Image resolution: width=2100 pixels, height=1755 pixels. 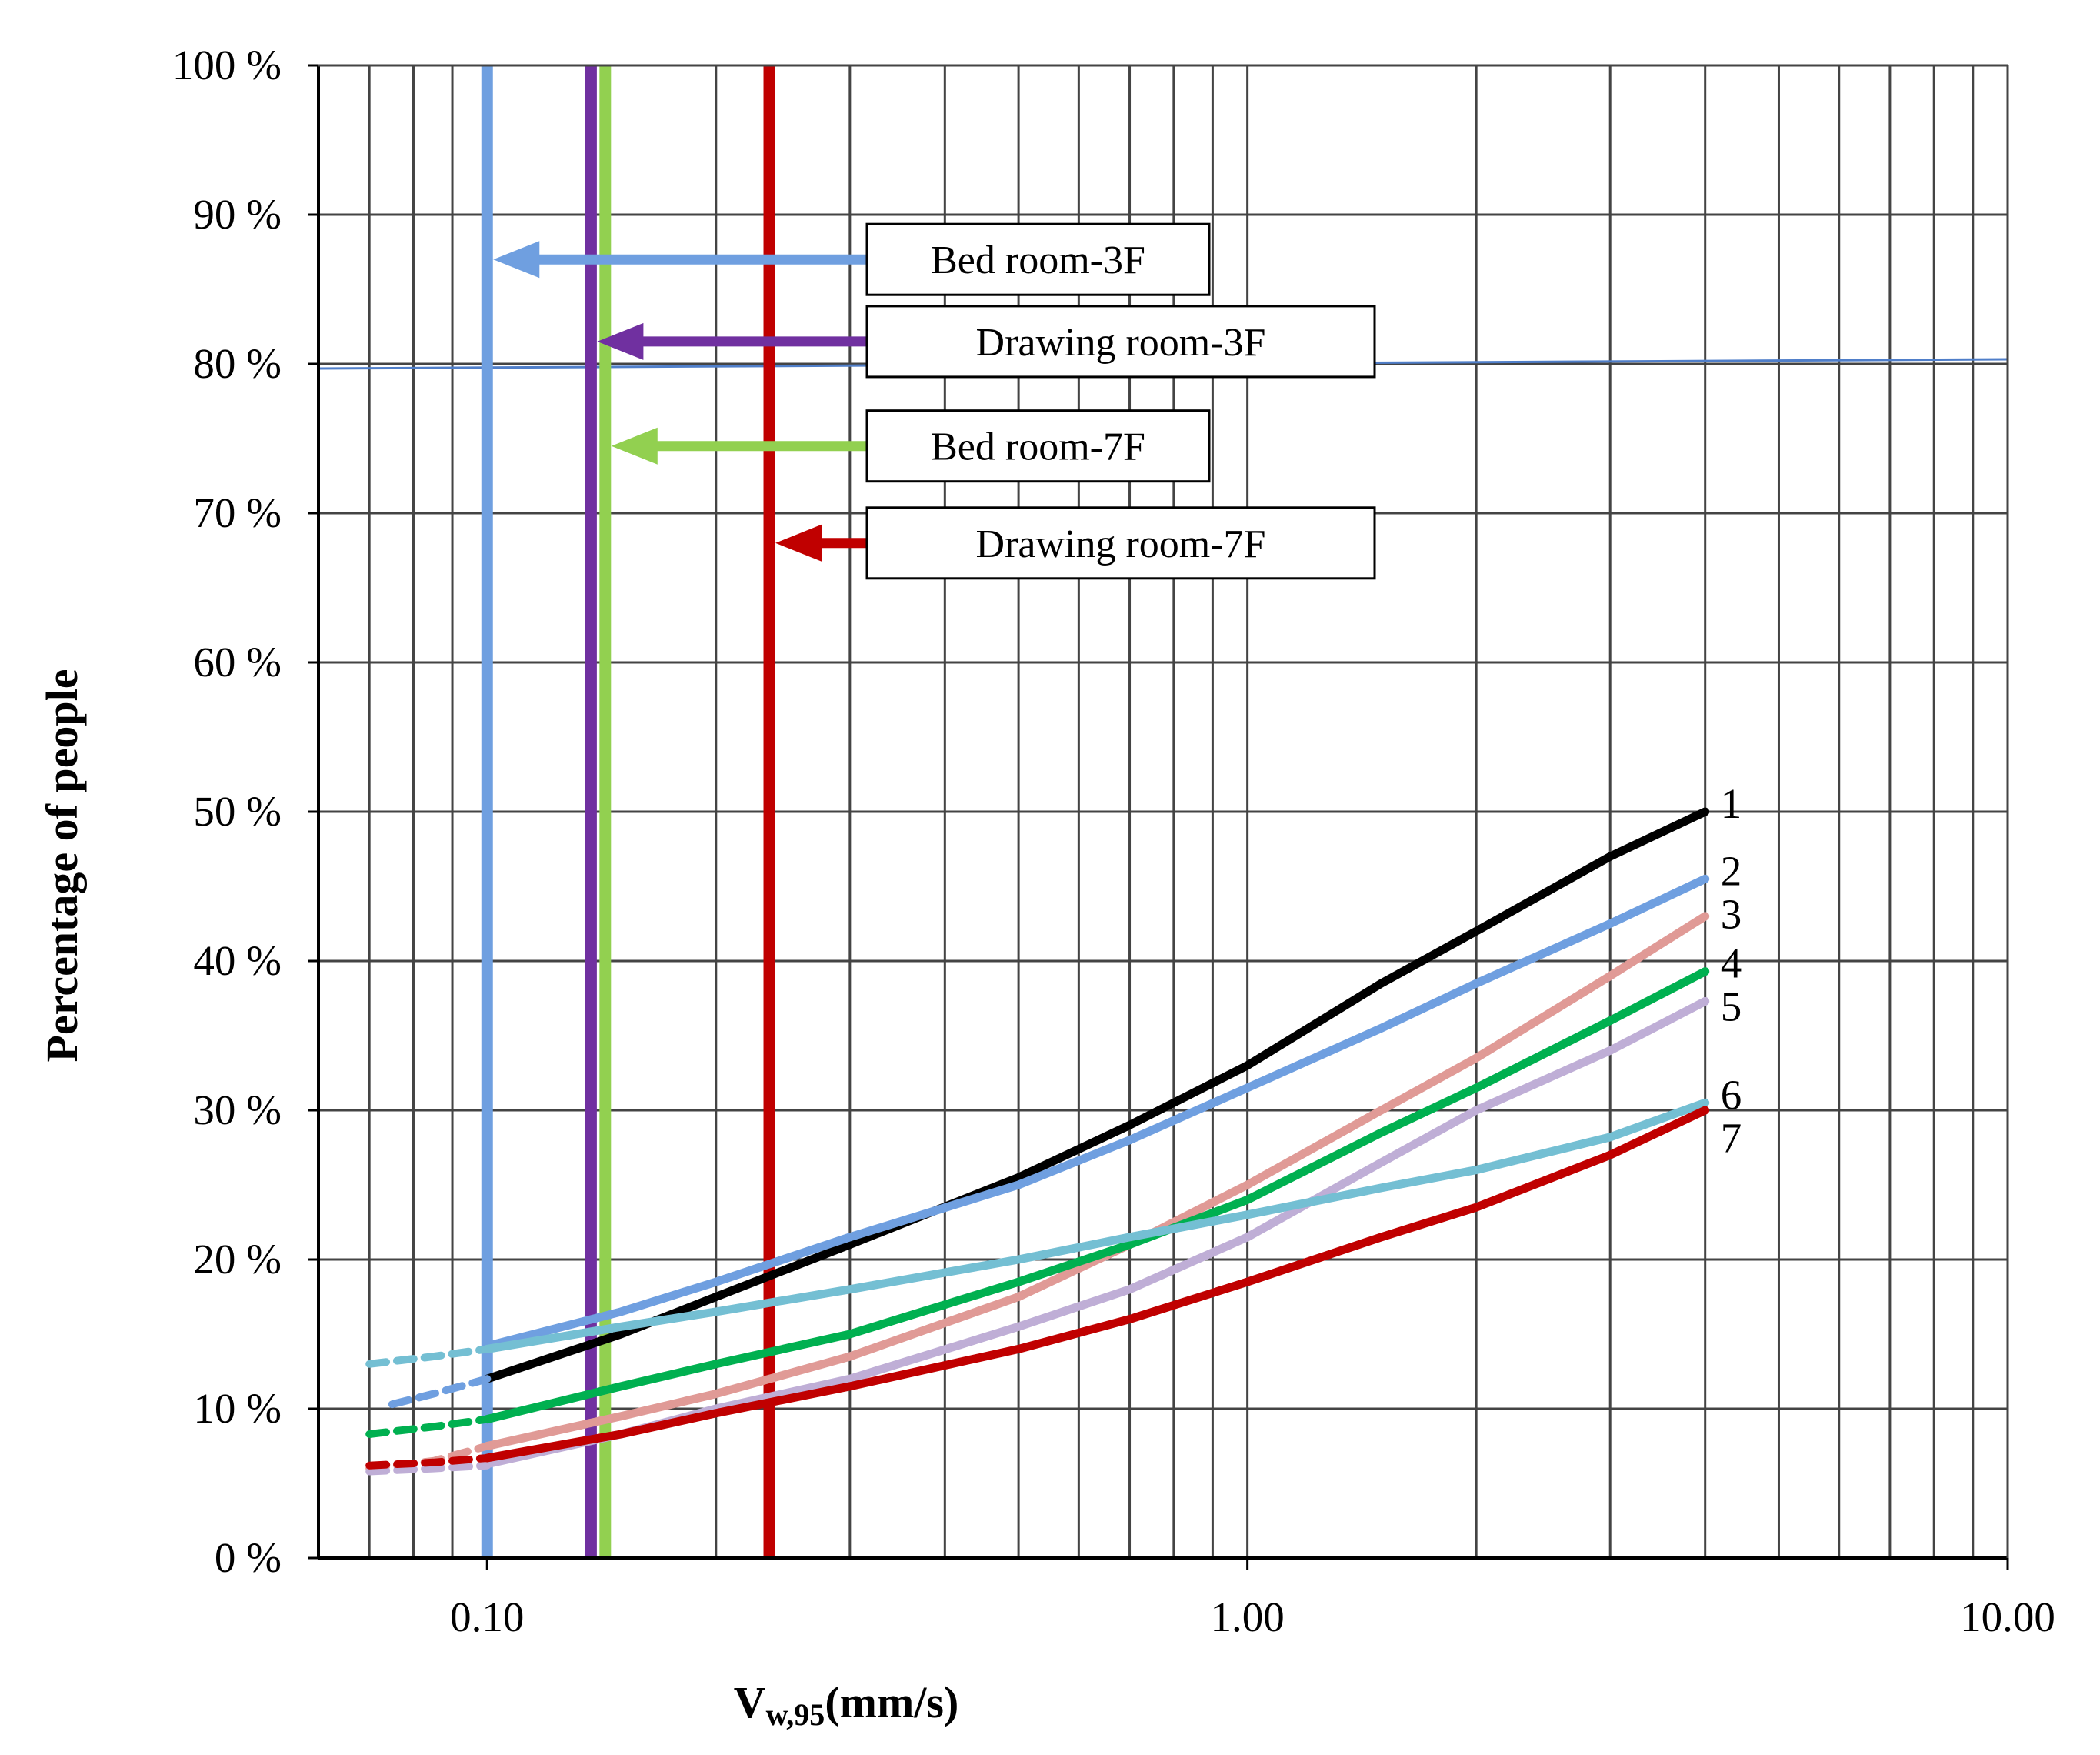 I want to click on y-tick-label: 10 %, so click(x=237, y=1408).